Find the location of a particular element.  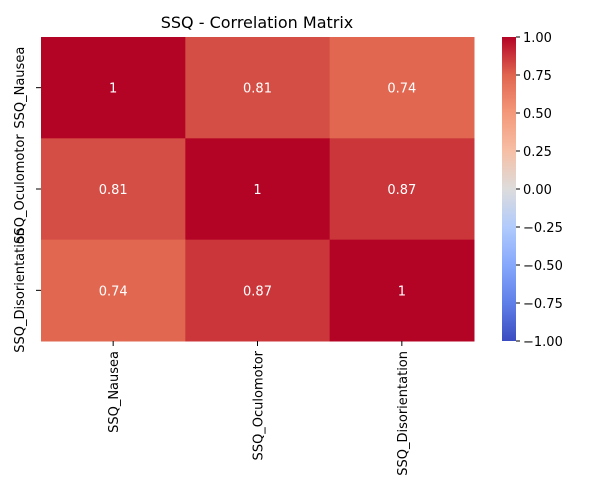

colorbar-tick-label-3: 0.25 is located at coordinates (537, 152).